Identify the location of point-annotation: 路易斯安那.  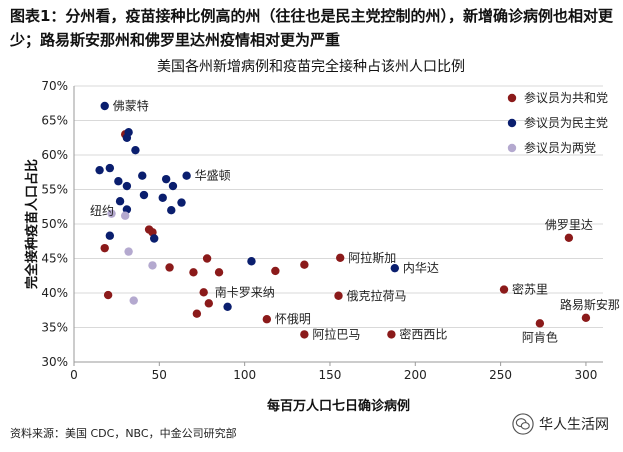
(590, 304).